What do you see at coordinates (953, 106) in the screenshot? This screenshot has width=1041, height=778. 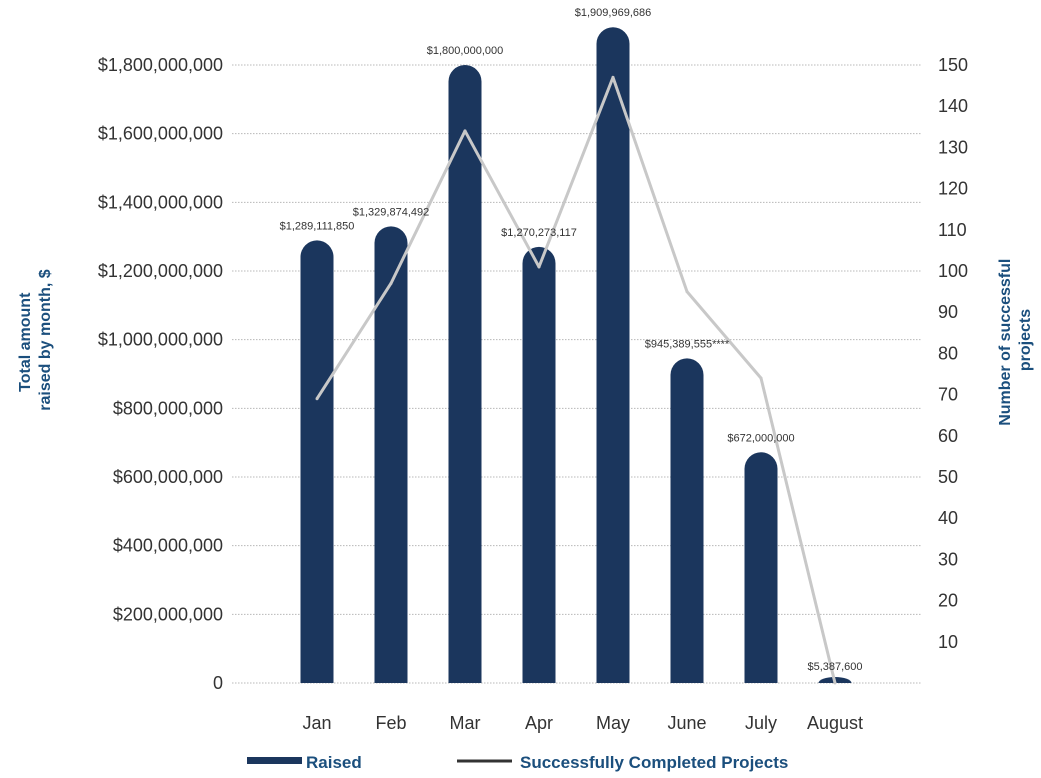 I see `y-right-tick-label: 140` at bounding box center [953, 106].